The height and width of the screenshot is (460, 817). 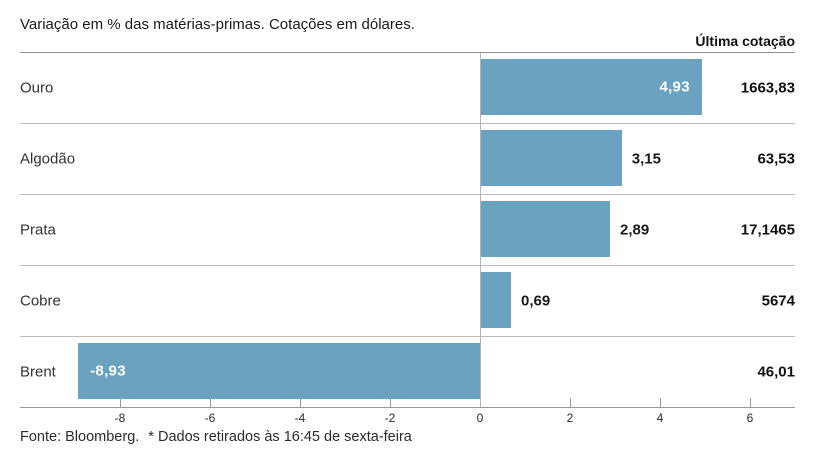 What do you see at coordinates (407, 158) in the screenshot?
I see `chart-row: Algodão 3,15 63,53` at bounding box center [407, 158].